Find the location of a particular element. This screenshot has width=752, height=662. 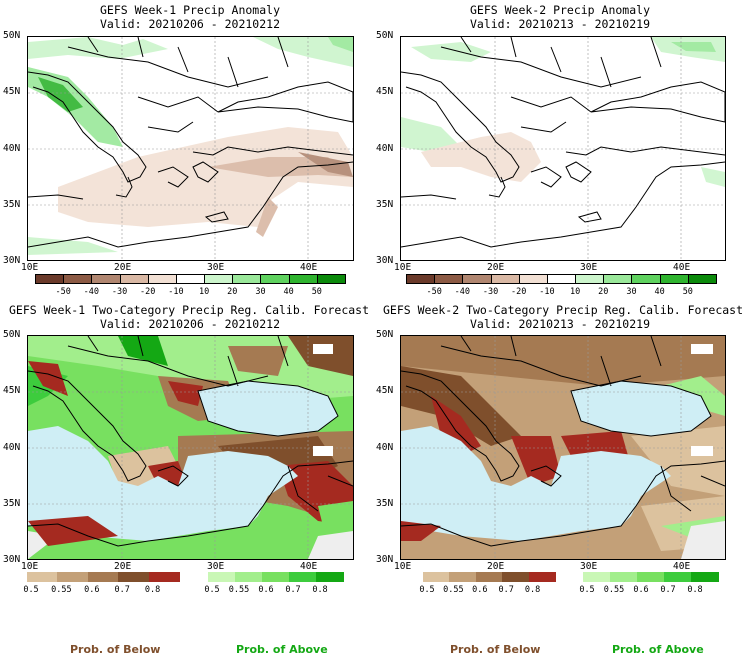

panel4-valid: Valid: 20210213 - 20210219 is located at coordinates (559, 324).